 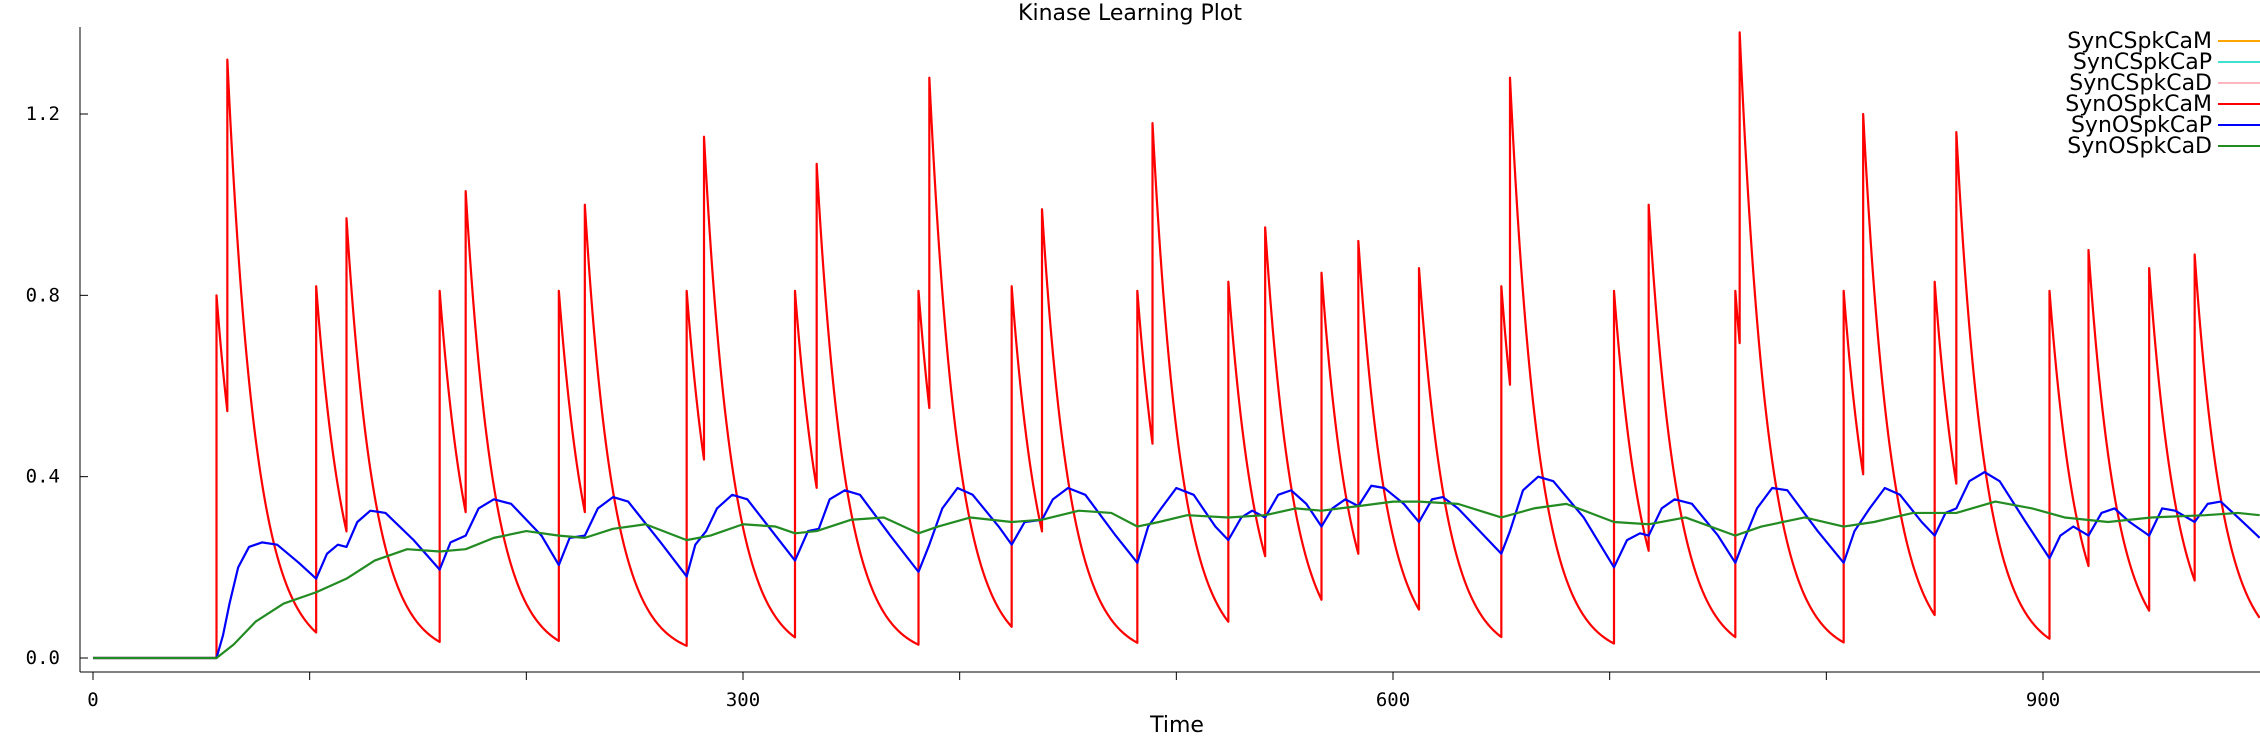 What do you see at coordinates (43, 114) in the screenshot?
I see `y-tick-label: 1.2` at bounding box center [43, 114].